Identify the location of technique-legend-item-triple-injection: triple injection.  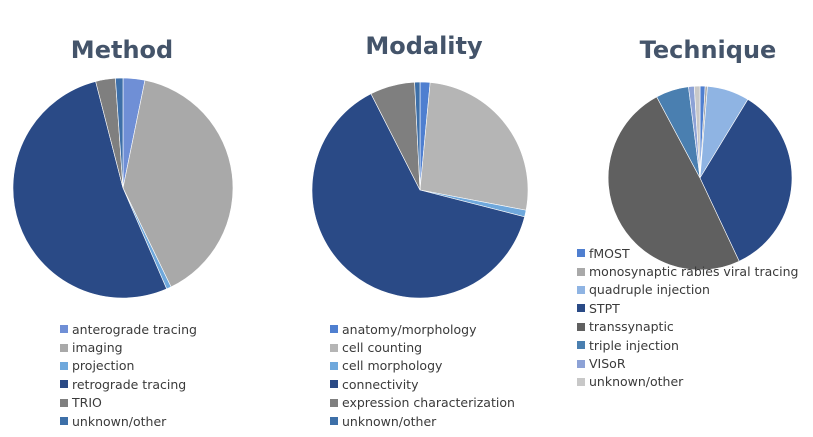
(687, 345).